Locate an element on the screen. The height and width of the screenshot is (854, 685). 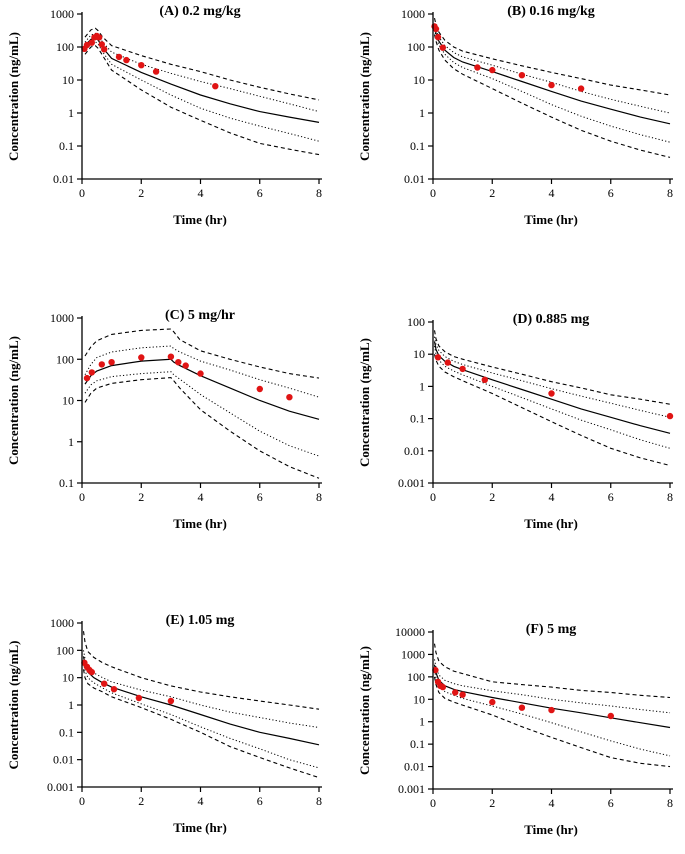
panel-title: (C) 5 mg/hr is located at coordinates (200, 315).